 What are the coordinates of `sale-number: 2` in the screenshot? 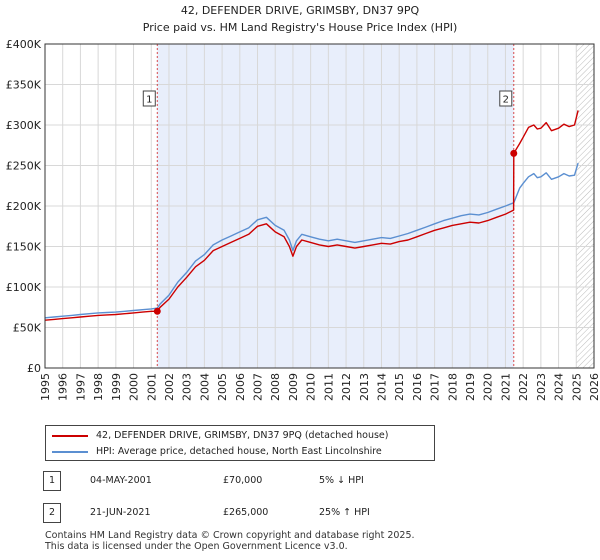 It's located at (52, 513).